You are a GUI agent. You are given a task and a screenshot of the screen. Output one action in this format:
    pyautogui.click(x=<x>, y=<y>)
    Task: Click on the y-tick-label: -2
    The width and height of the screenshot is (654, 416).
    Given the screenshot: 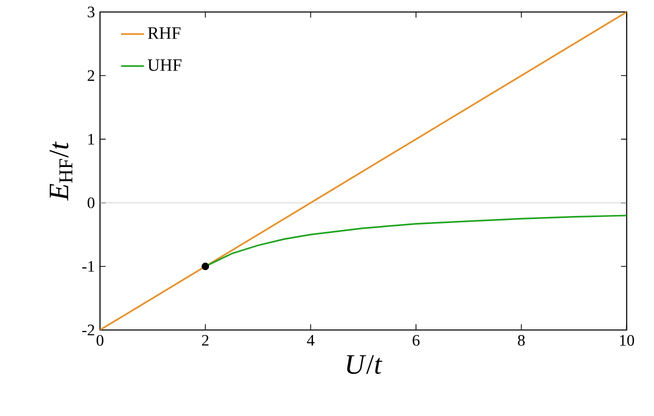 What is the action you would take?
    pyautogui.click(x=88, y=330)
    